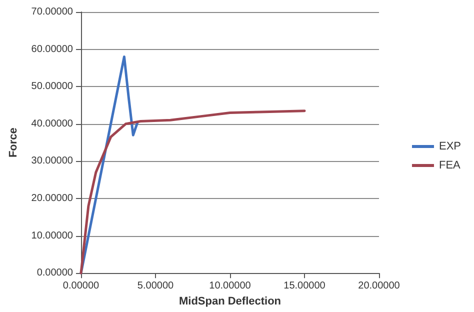 The image size is (474, 312). Describe the element at coordinates (52, 86) in the screenshot. I see `y-tick-label: 50.00000` at that location.